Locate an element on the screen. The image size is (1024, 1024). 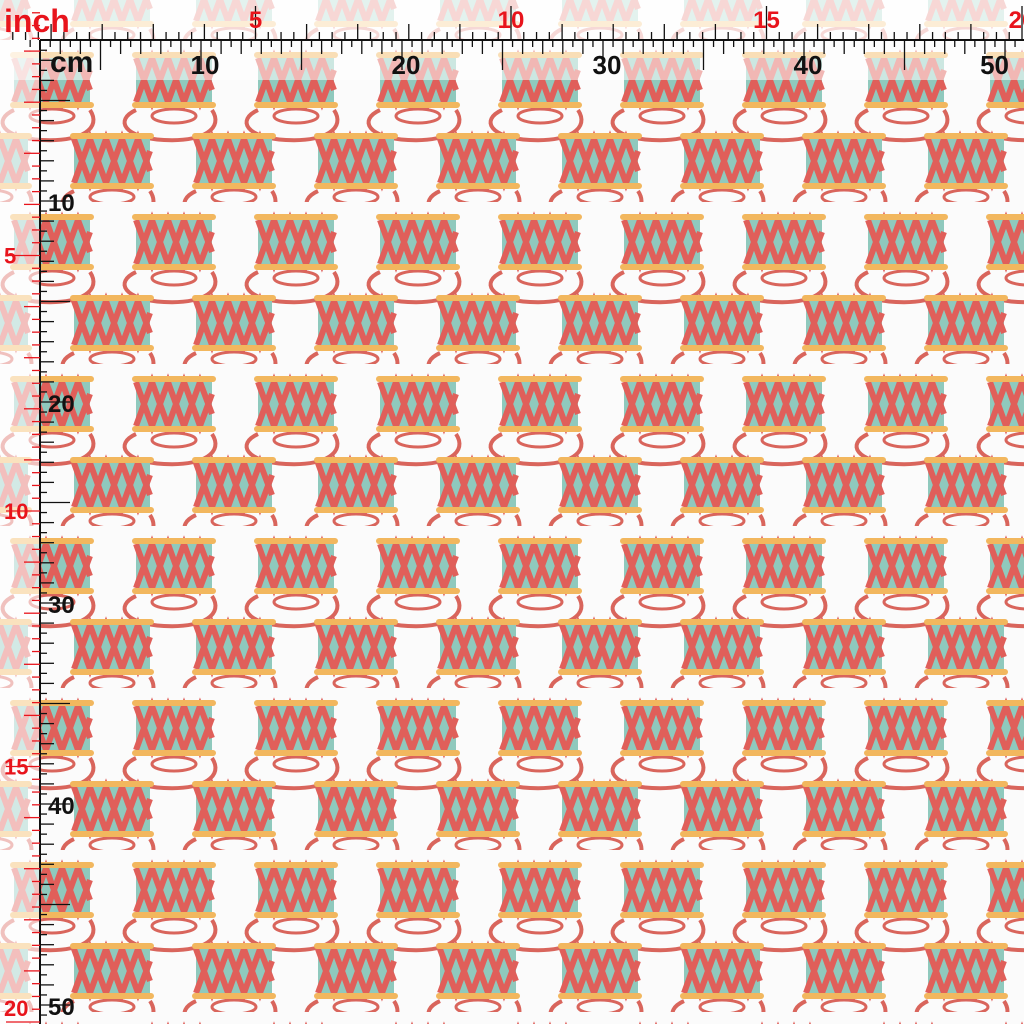
cm-unit: cm is located at coordinates (71, 62).